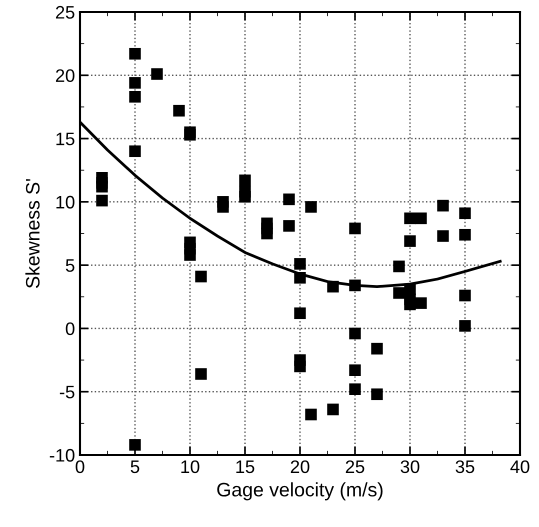  What do you see at coordinates (520, 467) in the screenshot?
I see `x-tick-label: 40` at bounding box center [520, 467].